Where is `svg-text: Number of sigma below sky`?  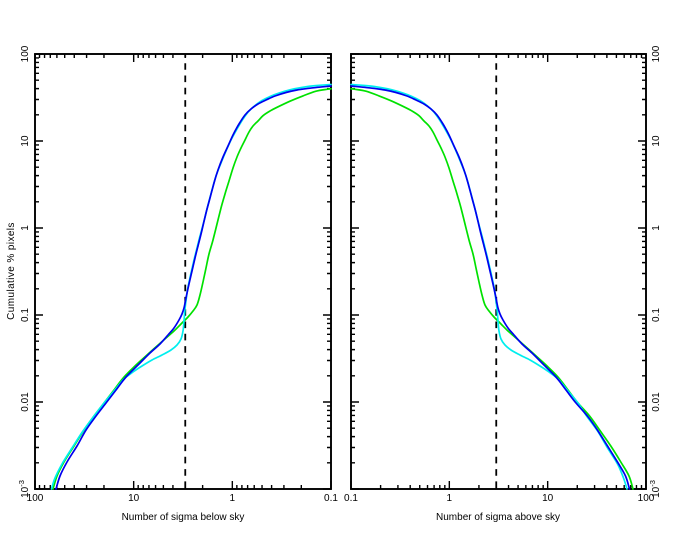
svg-text: Number of sigma below sky is located at coordinates (183, 517).